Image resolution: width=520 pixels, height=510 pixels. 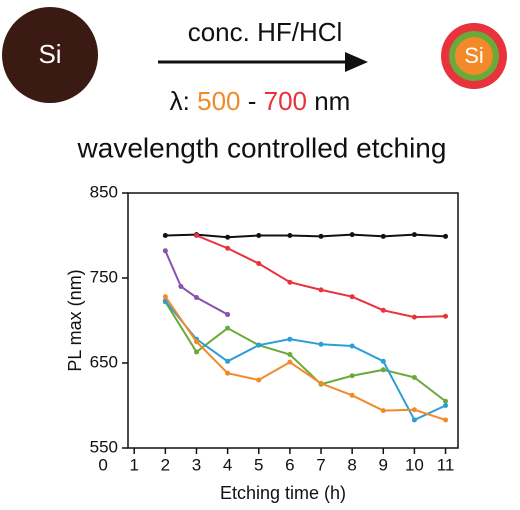 What do you see at coordinates (351, 464) in the screenshot?
I see `x-tick-label: 8` at bounding box center [351, 464].